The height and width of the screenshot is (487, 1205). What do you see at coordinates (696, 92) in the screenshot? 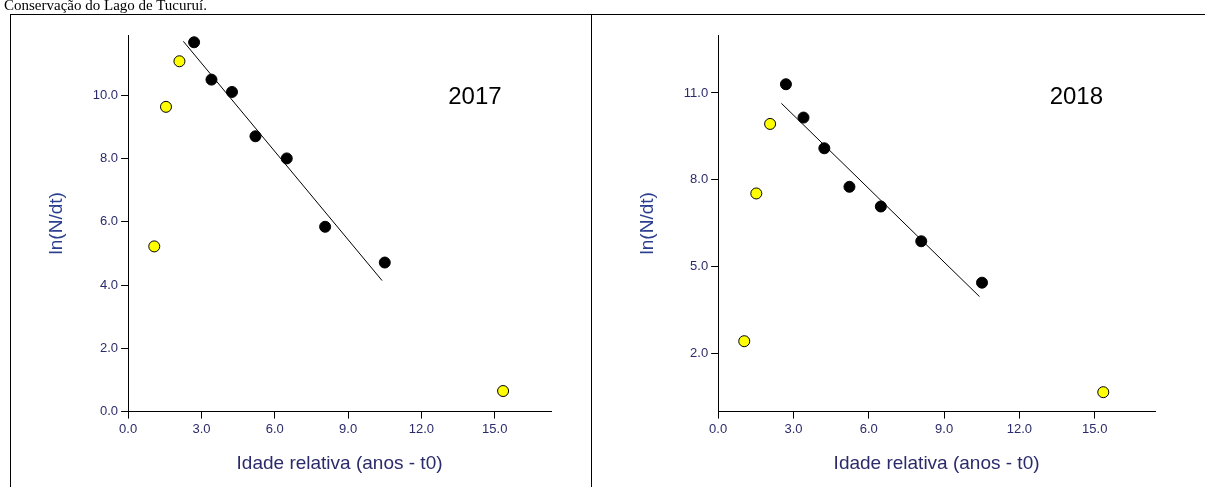
I see `y-tick-label: 11.0` at bounding box center [696, 92].